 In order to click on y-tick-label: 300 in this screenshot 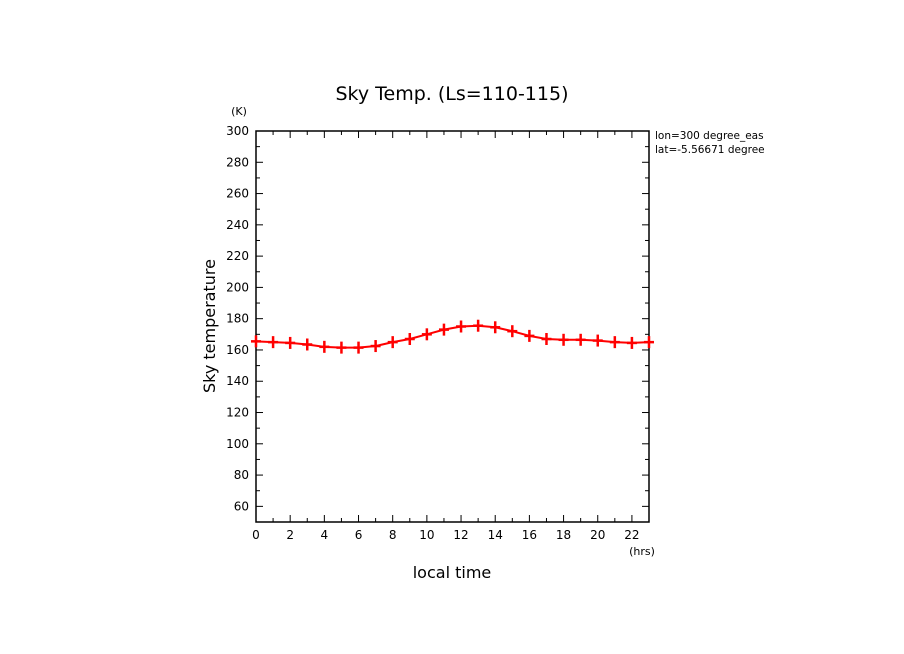, I will do `click(237, 131)`.